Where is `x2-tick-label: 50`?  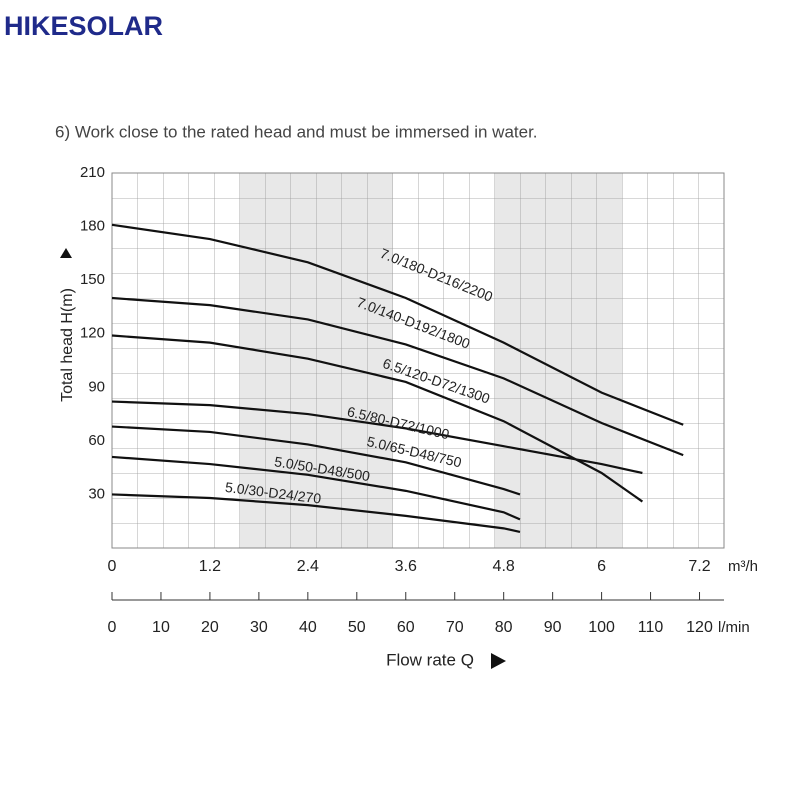
x2-tick-label: 50 is located at coordinates (357, 627).